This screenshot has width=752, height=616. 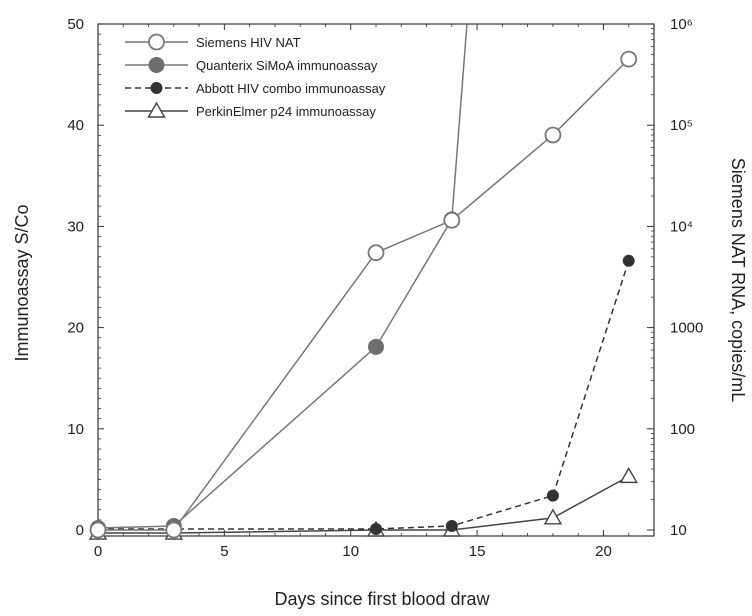 What do you see at coordinates (382, 599) in the screenshot?
I see `x-axis-label: Days since first blood draw` at bounding box center [382, 599].